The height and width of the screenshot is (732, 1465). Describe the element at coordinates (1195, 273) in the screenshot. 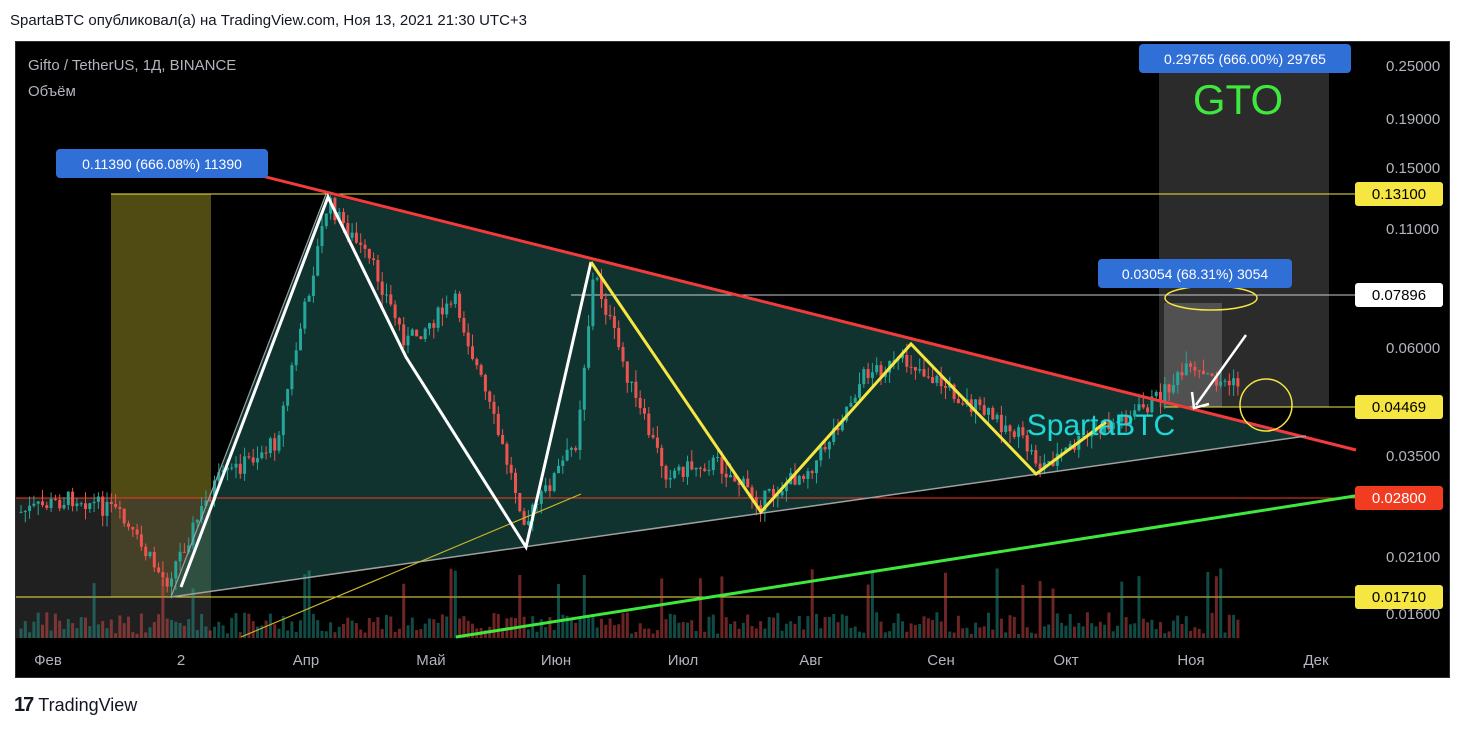

I see `measure-label-box` at that location.